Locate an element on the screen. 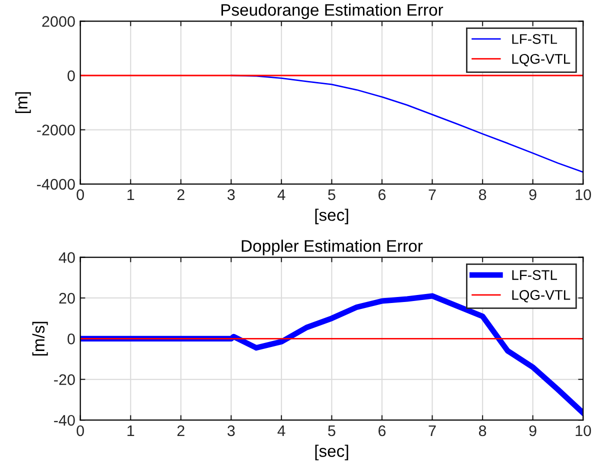 This screenshot has height=472, width=595. y-tick-label: 2000 is located at coordinates (58, 21).